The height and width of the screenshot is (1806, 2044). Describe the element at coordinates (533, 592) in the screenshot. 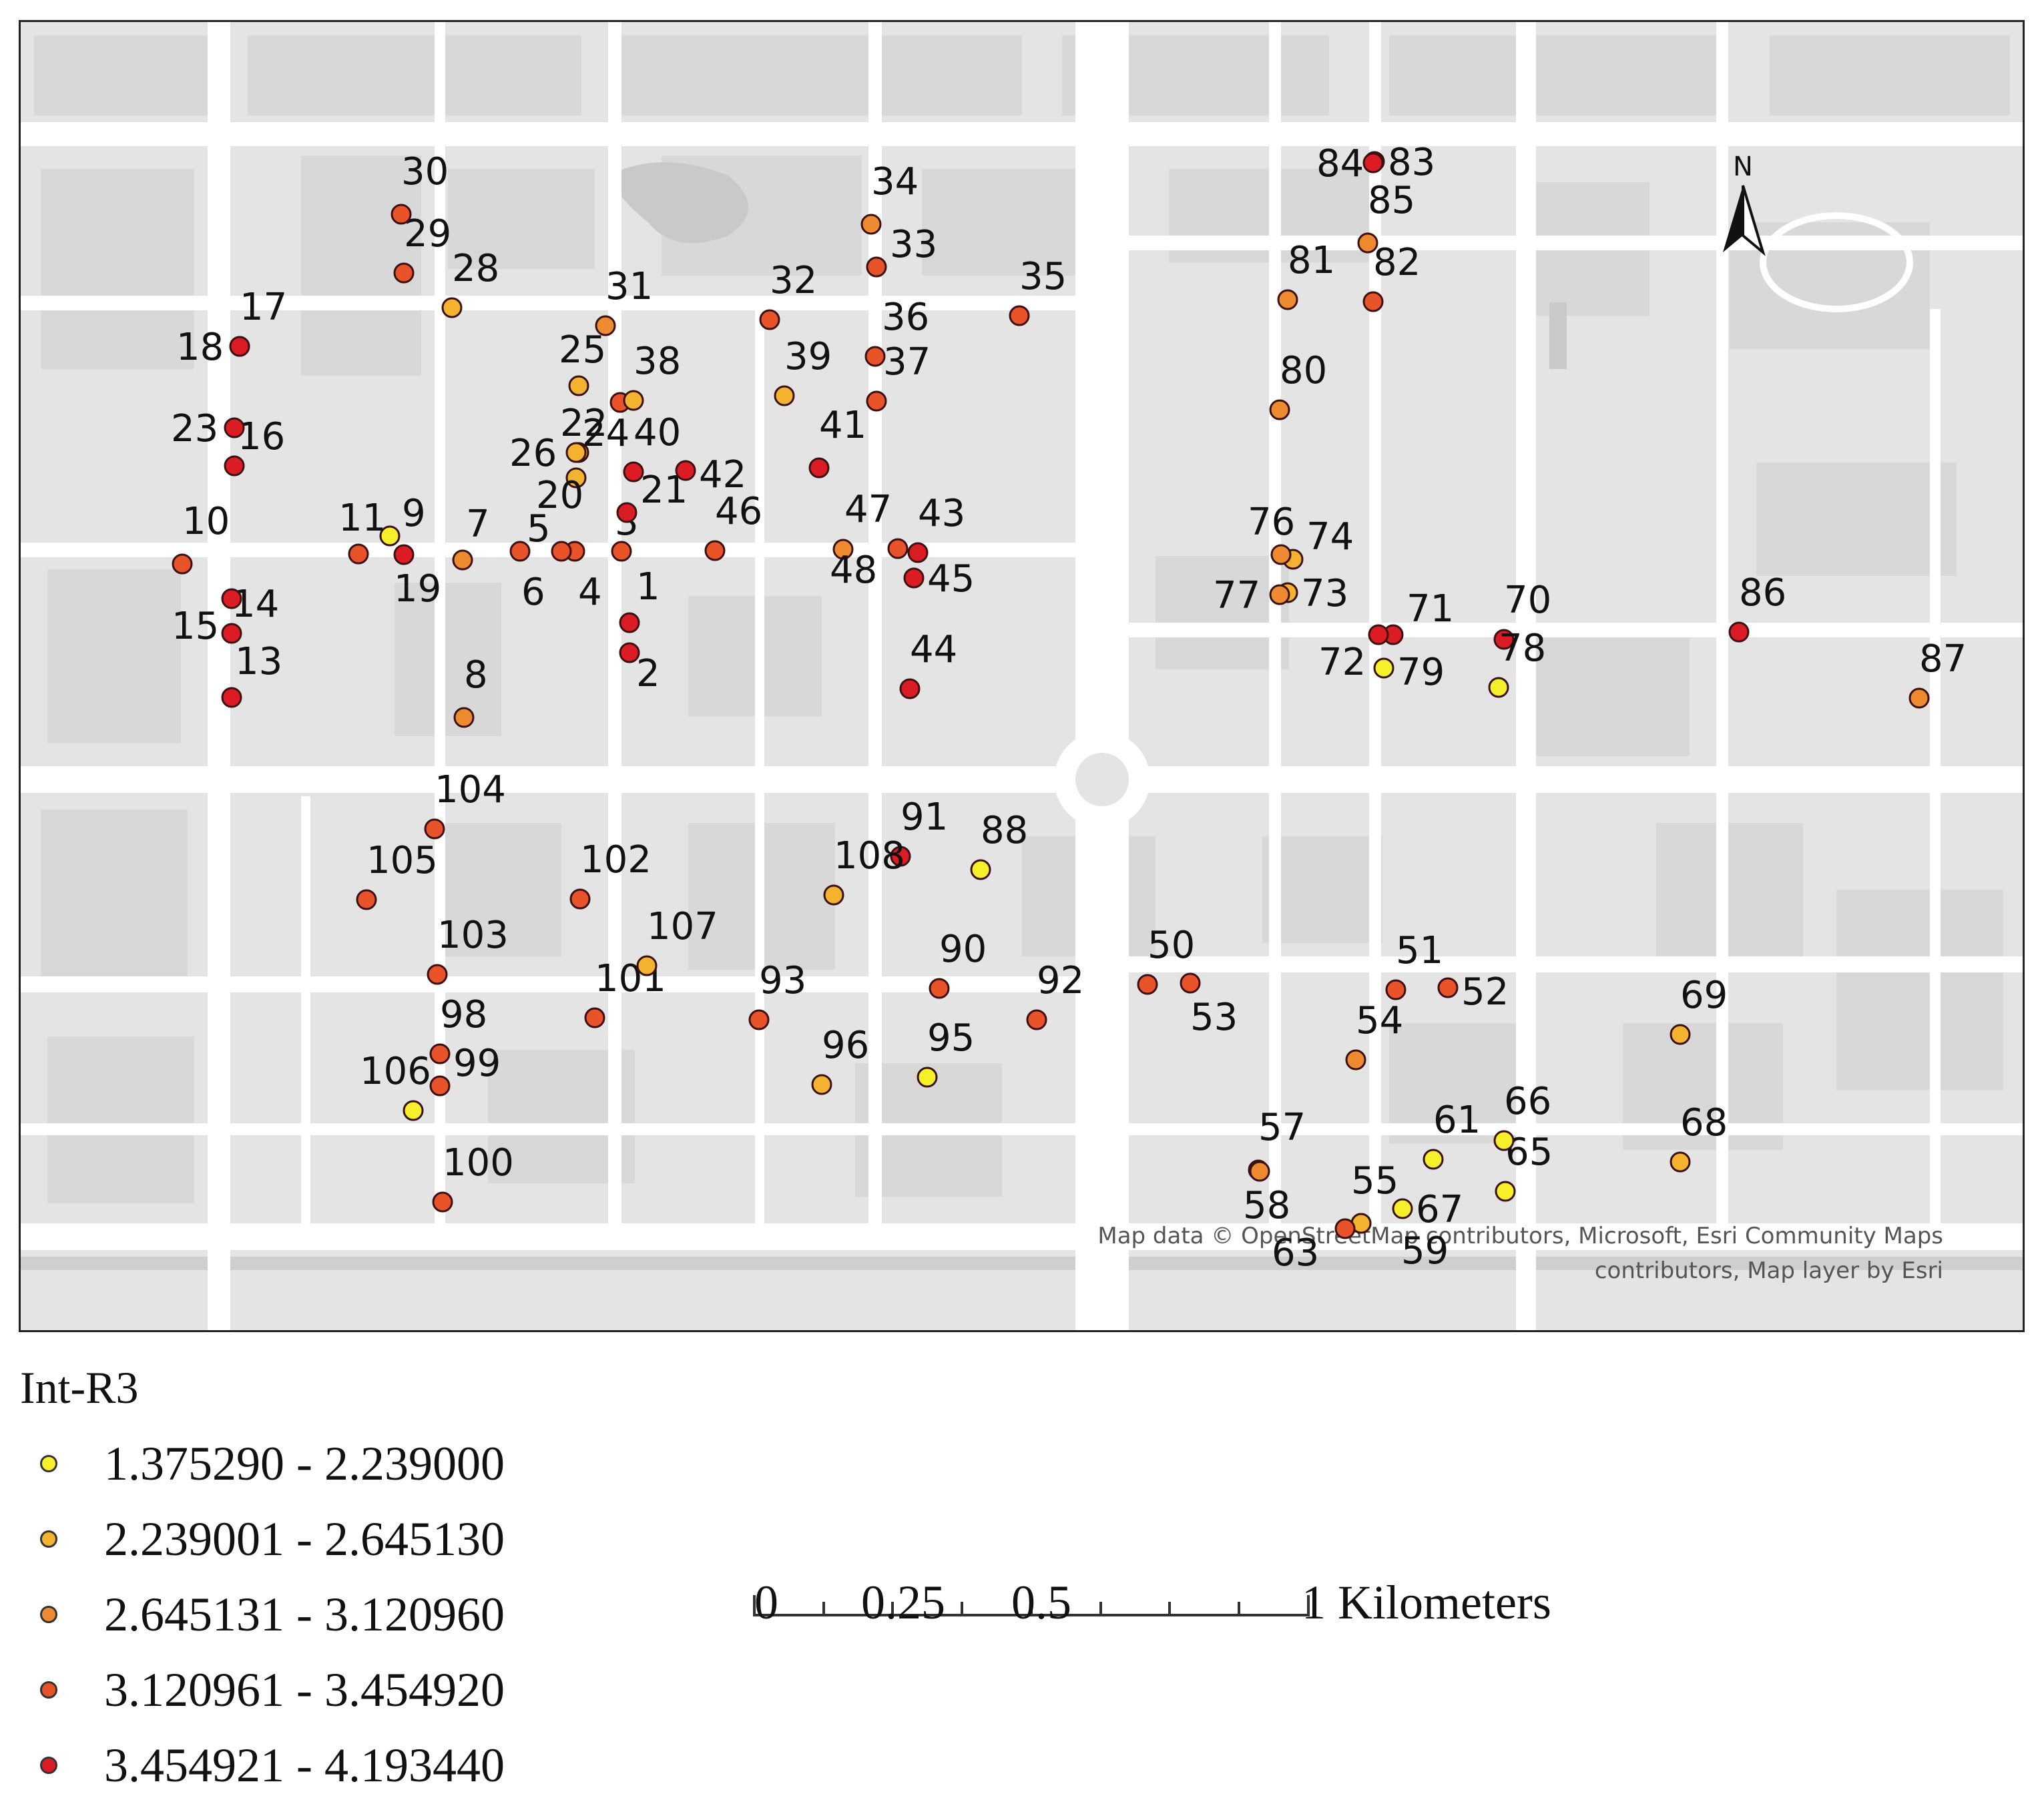

I see `site-label-6: 6` at that location.